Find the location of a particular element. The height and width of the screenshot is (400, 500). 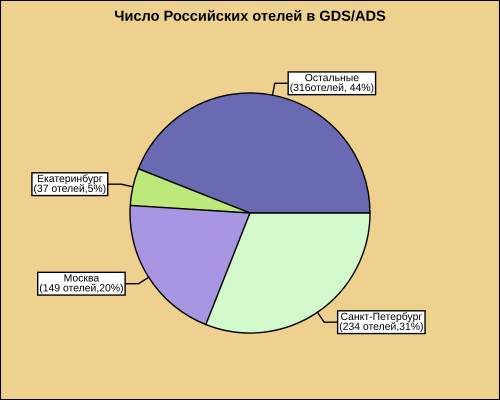

slice-label: Москва is located at coordinates (82, 278).